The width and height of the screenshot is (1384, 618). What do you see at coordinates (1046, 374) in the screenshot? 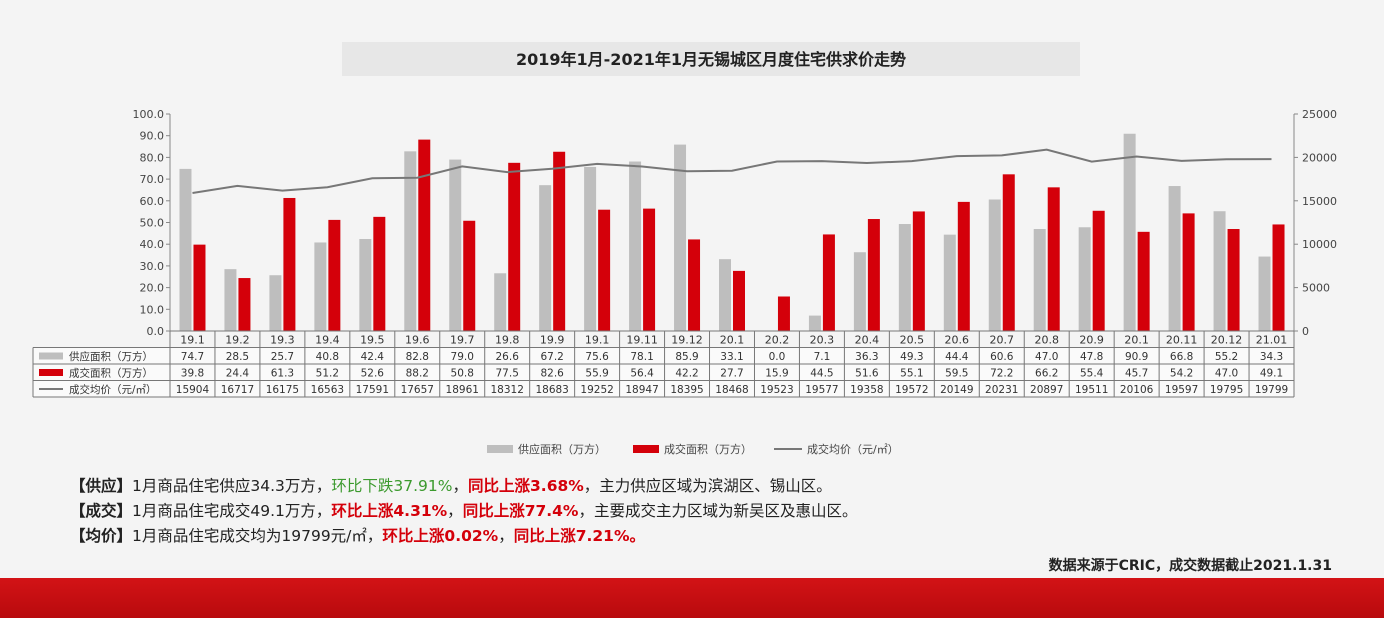
I see `table-cell-value: 66.2` at bounding box center [1046, 374].